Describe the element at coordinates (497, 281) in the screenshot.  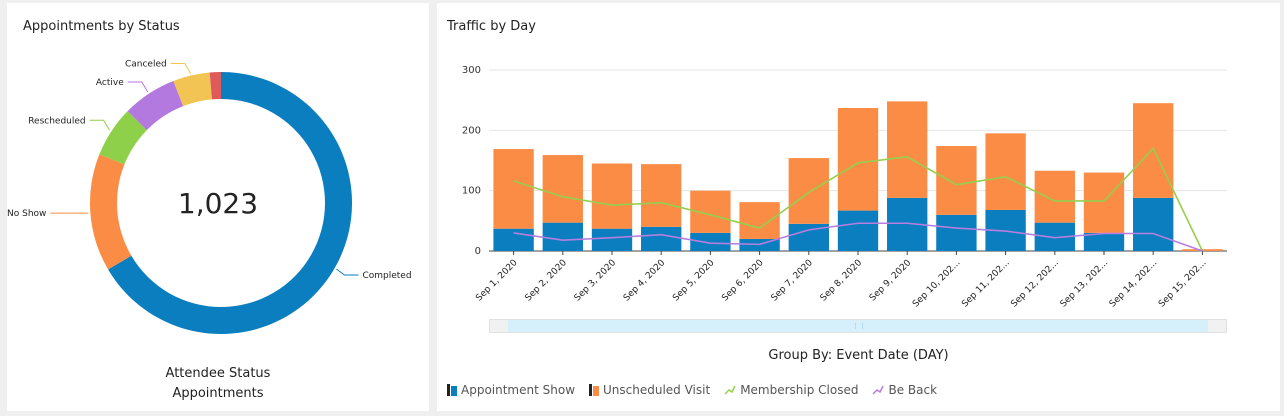
I see `x-tick-label: Sep 1, 2020` at that location.